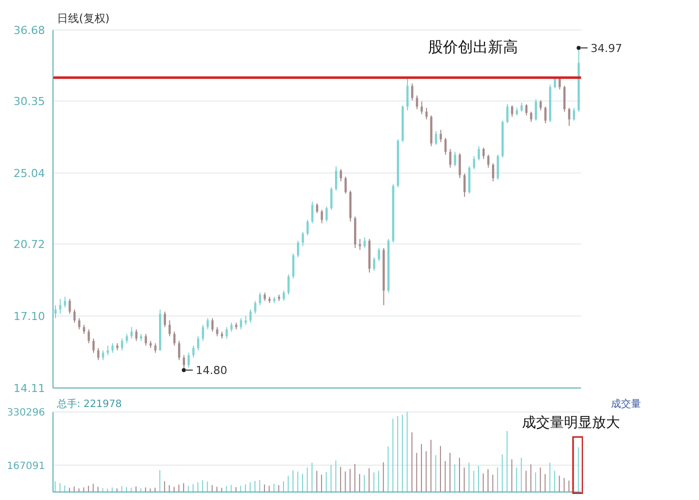  I want to click on y-tick-label: 30.35, so click(29, 101).